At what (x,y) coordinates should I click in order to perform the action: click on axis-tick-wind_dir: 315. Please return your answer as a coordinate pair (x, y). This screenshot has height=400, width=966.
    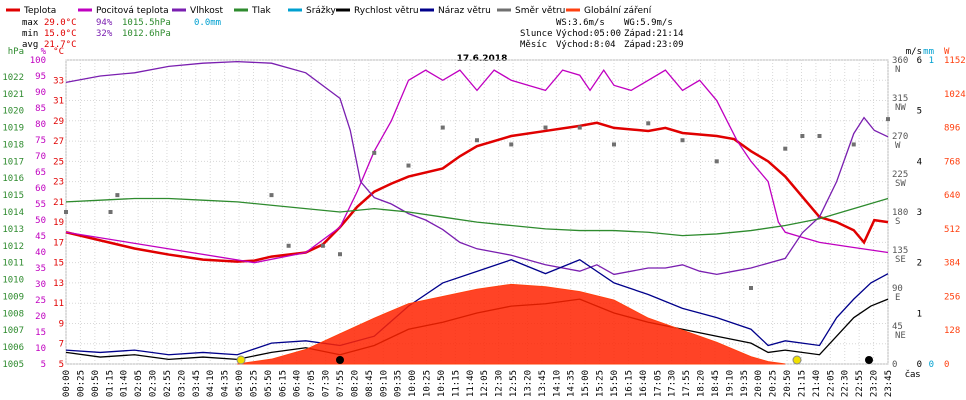
    Looking at the image, I should click on (900, 99).